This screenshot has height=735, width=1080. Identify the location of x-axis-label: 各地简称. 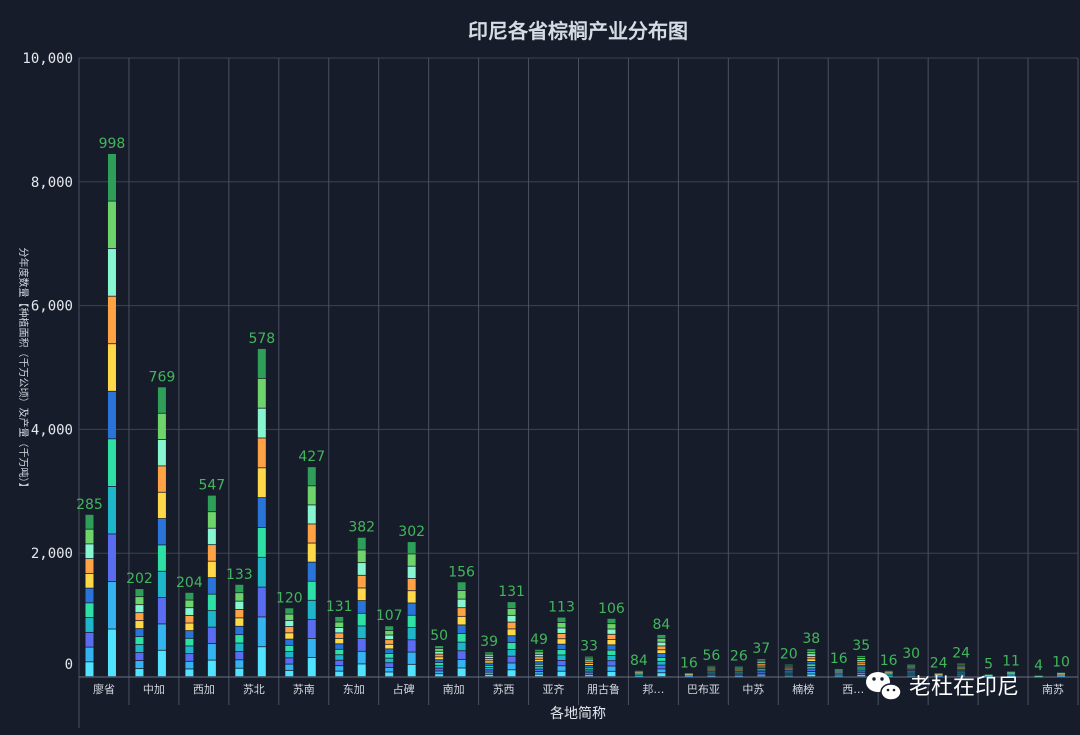
(578, 713).